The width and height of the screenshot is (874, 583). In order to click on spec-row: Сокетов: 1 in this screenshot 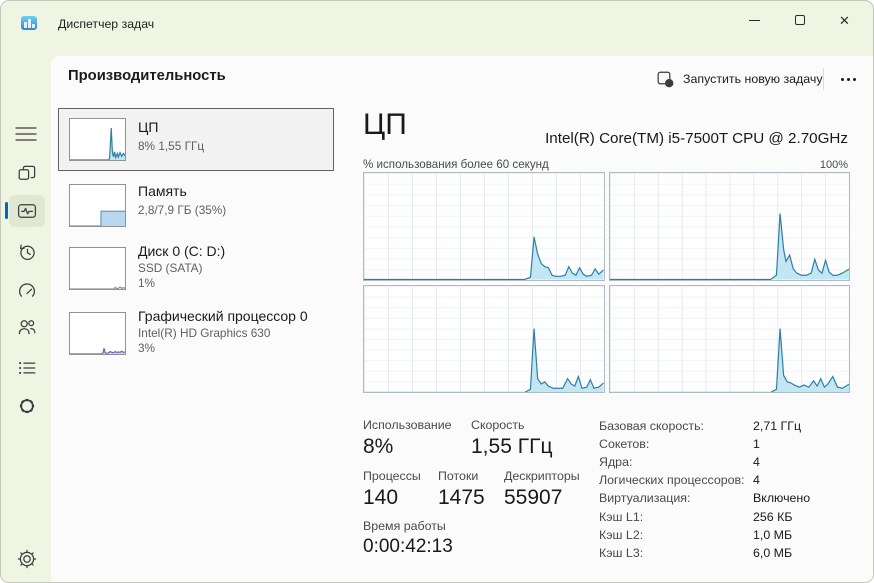, I will do `click(731, 444)`.